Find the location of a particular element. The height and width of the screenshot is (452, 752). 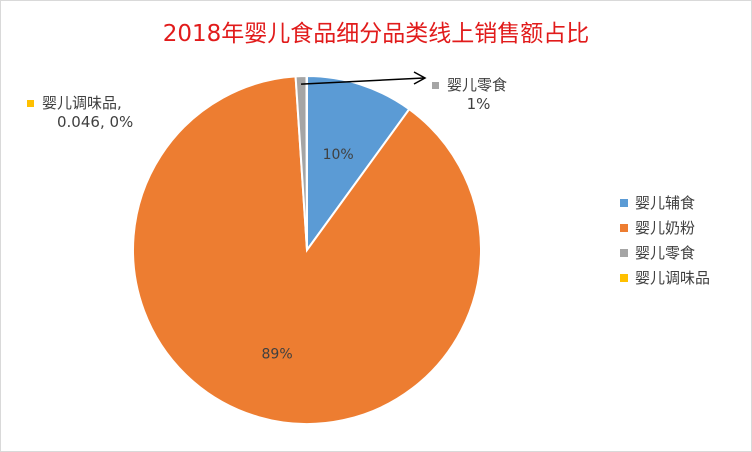

legend: 婴儿辅食 婴儿奶粉 婴儿零食 婴儿调味品 is located at coordinates (665, 240).